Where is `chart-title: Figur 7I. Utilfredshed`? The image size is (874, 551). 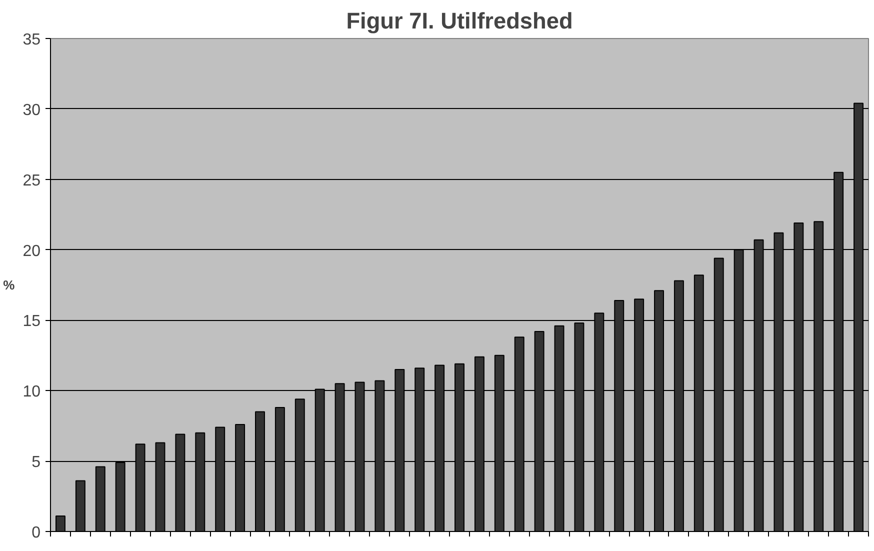
chart-title: Figur 7I. Utilfredshed is located at coordinates (459, 21).